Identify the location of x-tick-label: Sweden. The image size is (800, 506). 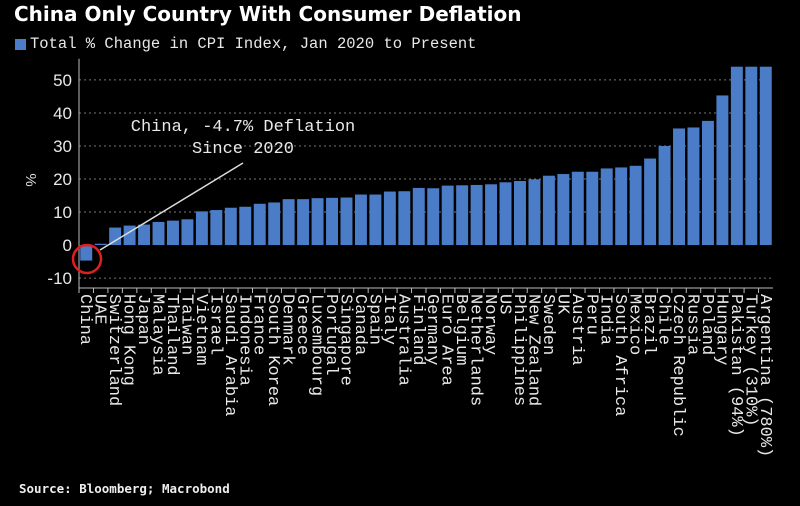
(547, 324).